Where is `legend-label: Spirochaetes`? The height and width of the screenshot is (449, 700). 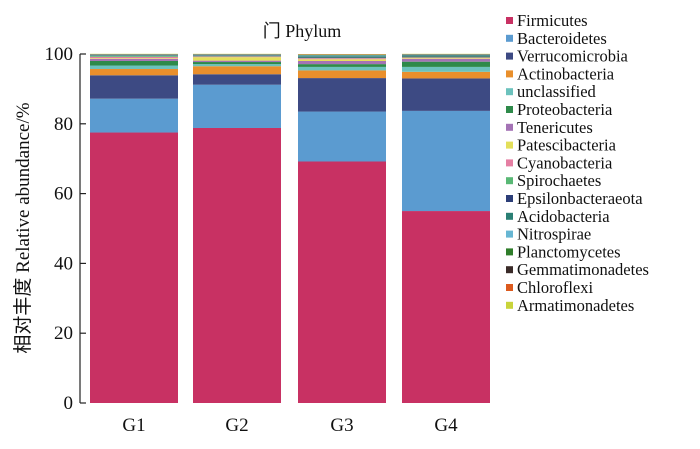 legend-label: Spirochaetes is located at coordinates (559, 180).